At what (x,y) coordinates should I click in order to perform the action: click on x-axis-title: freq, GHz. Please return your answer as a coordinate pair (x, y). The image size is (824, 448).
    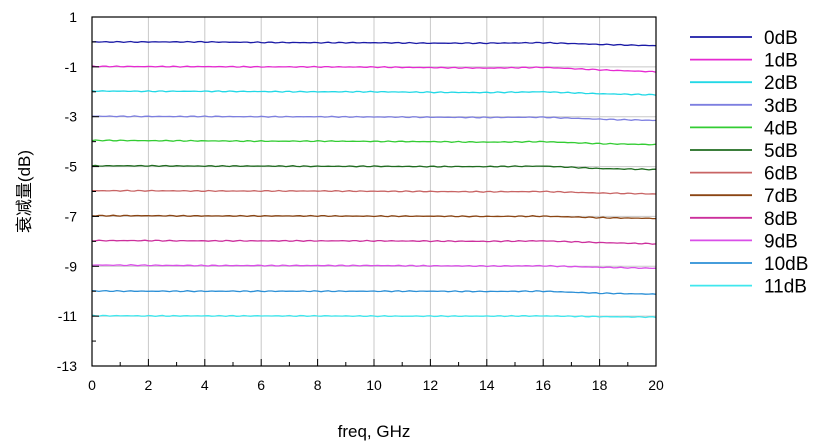
    Looking at the image, I should click on (374, 431).